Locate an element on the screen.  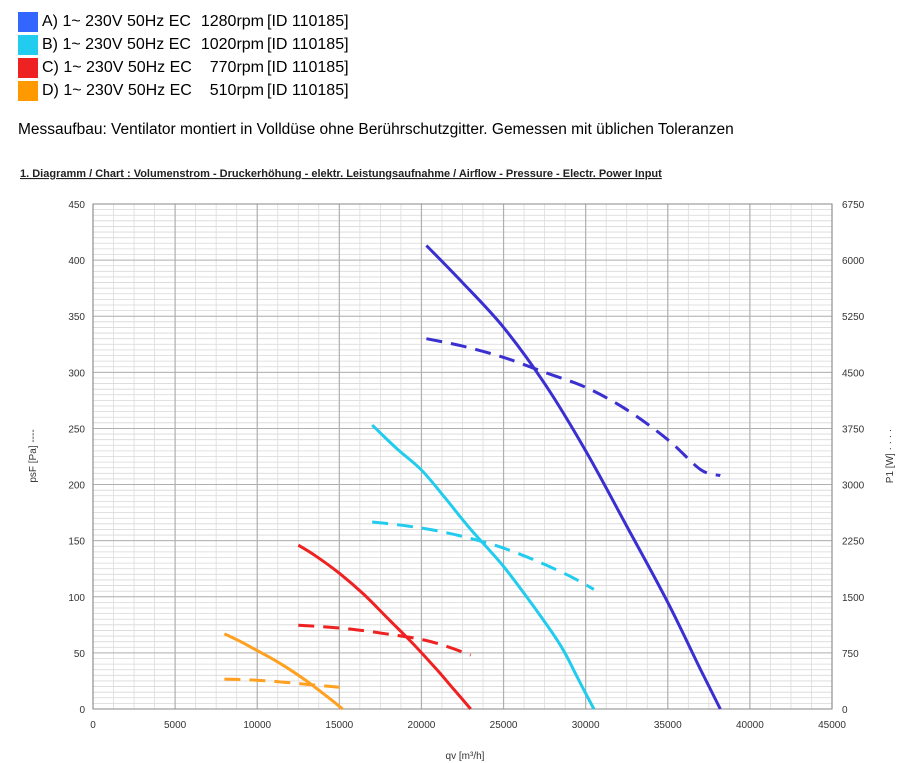
y-tick-label: 450 is located at coordinates (76, 205).